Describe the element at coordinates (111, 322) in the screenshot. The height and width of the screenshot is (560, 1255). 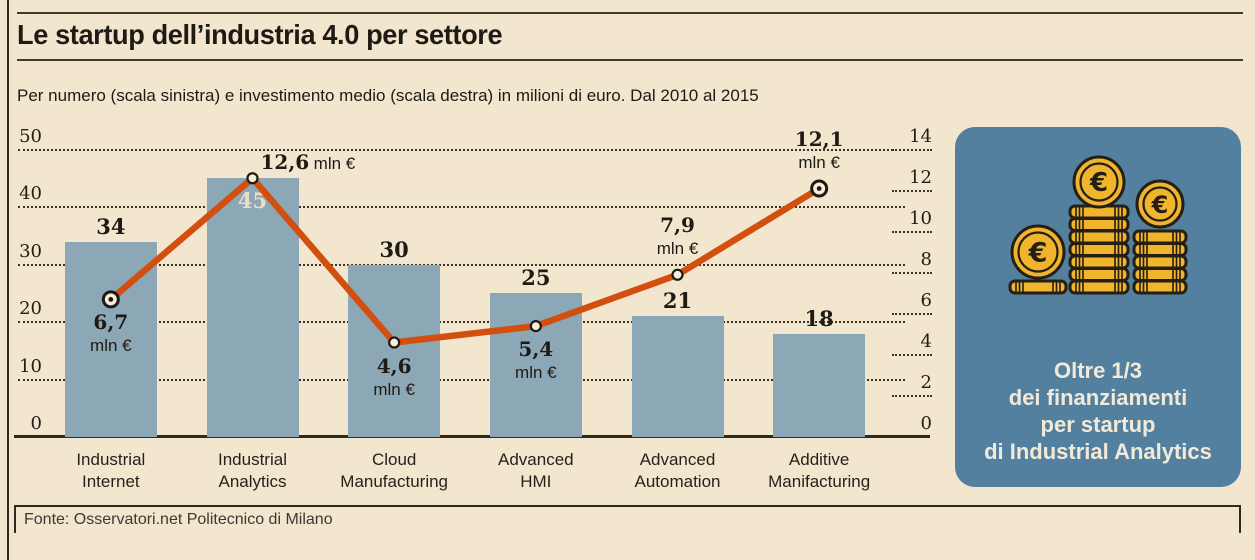
I see `line-value-number: 6,7` at that location.